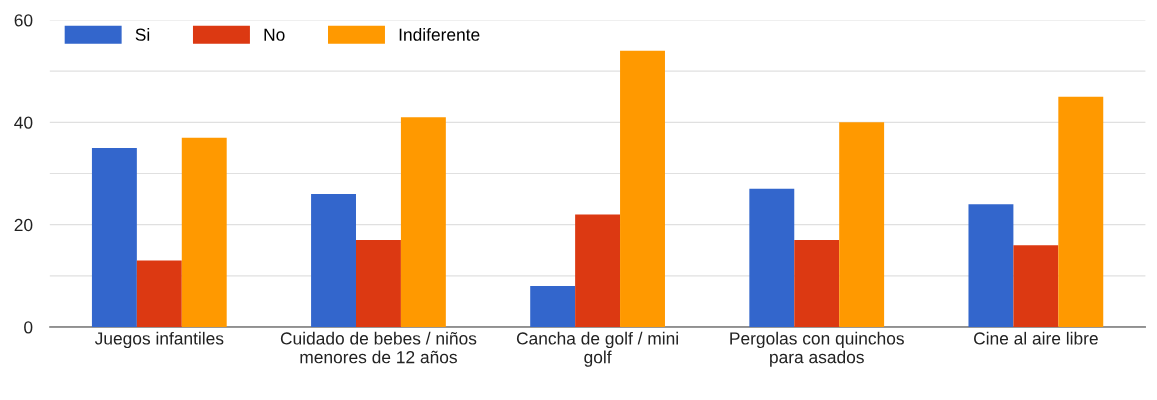 This screenshot has width=1157, height=400. What do you see at coordinates (378, 347) in the screenshot?
I see `x-tick-label: Cuidado de bebes / niños menores de 12 años` at bounding box center [378, 347].